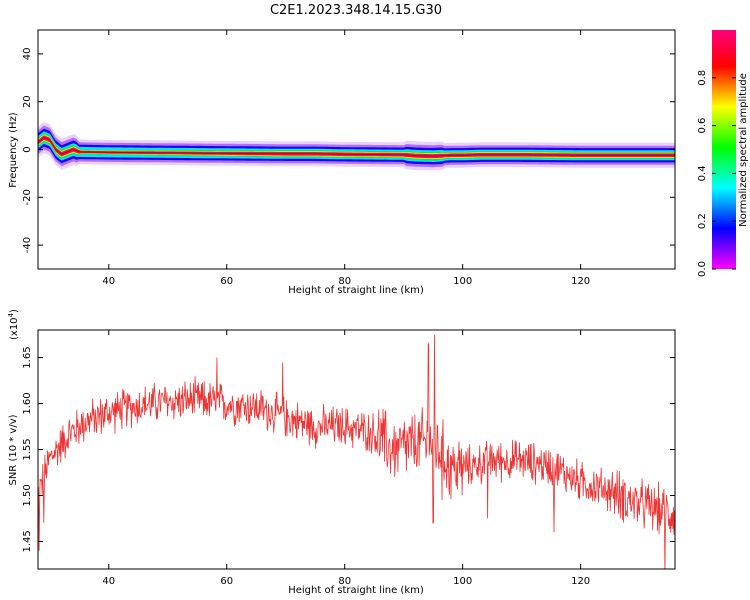  I want to click on spectrogram-ytick-label: 40, so click(27, 54).